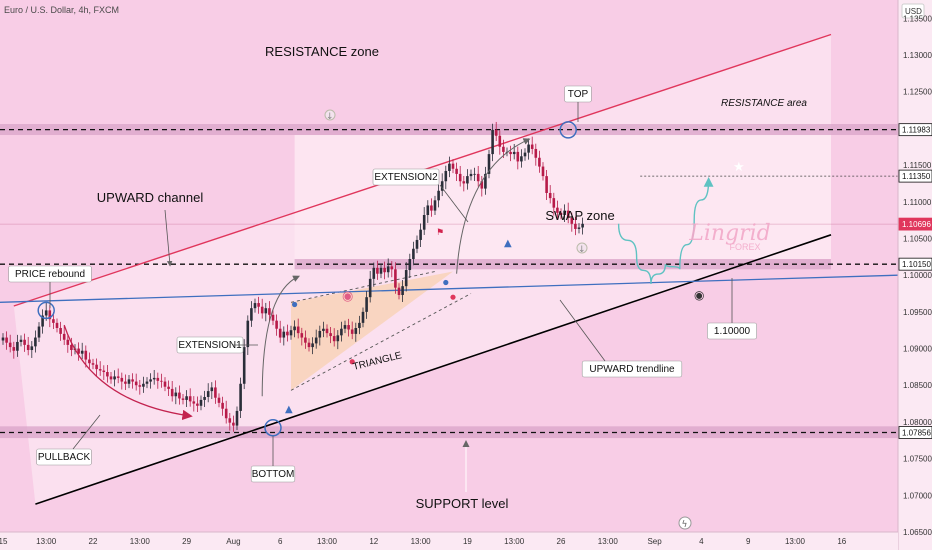  I want to click on price-tick-label: 1.07500, so click(917, 459).